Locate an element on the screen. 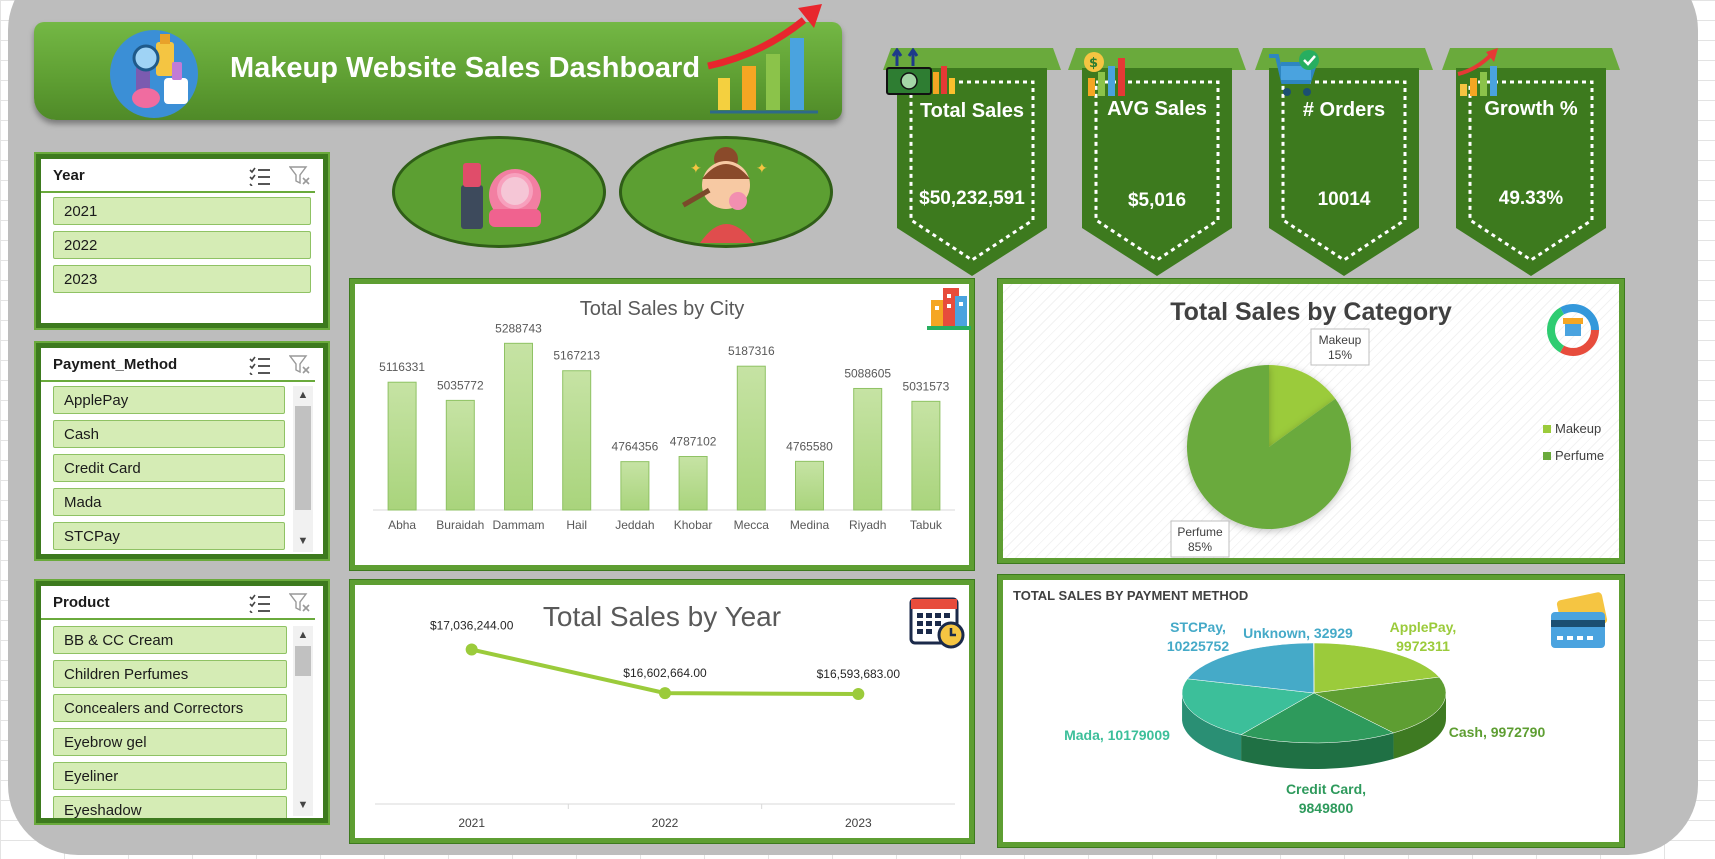 Image resolution: width=1715 pixels, height=859 pixels. makeup-oval-button is located at coordinates (499, 192).